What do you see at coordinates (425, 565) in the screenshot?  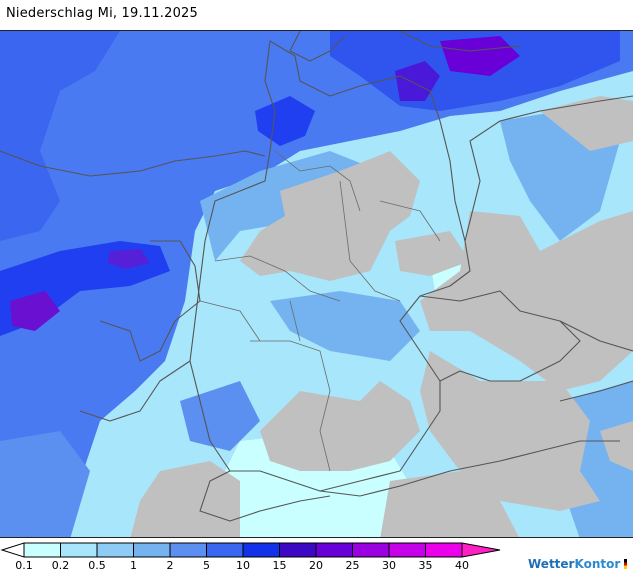 I see `legend-tick-label: 35` at bounding box center [425, 565].